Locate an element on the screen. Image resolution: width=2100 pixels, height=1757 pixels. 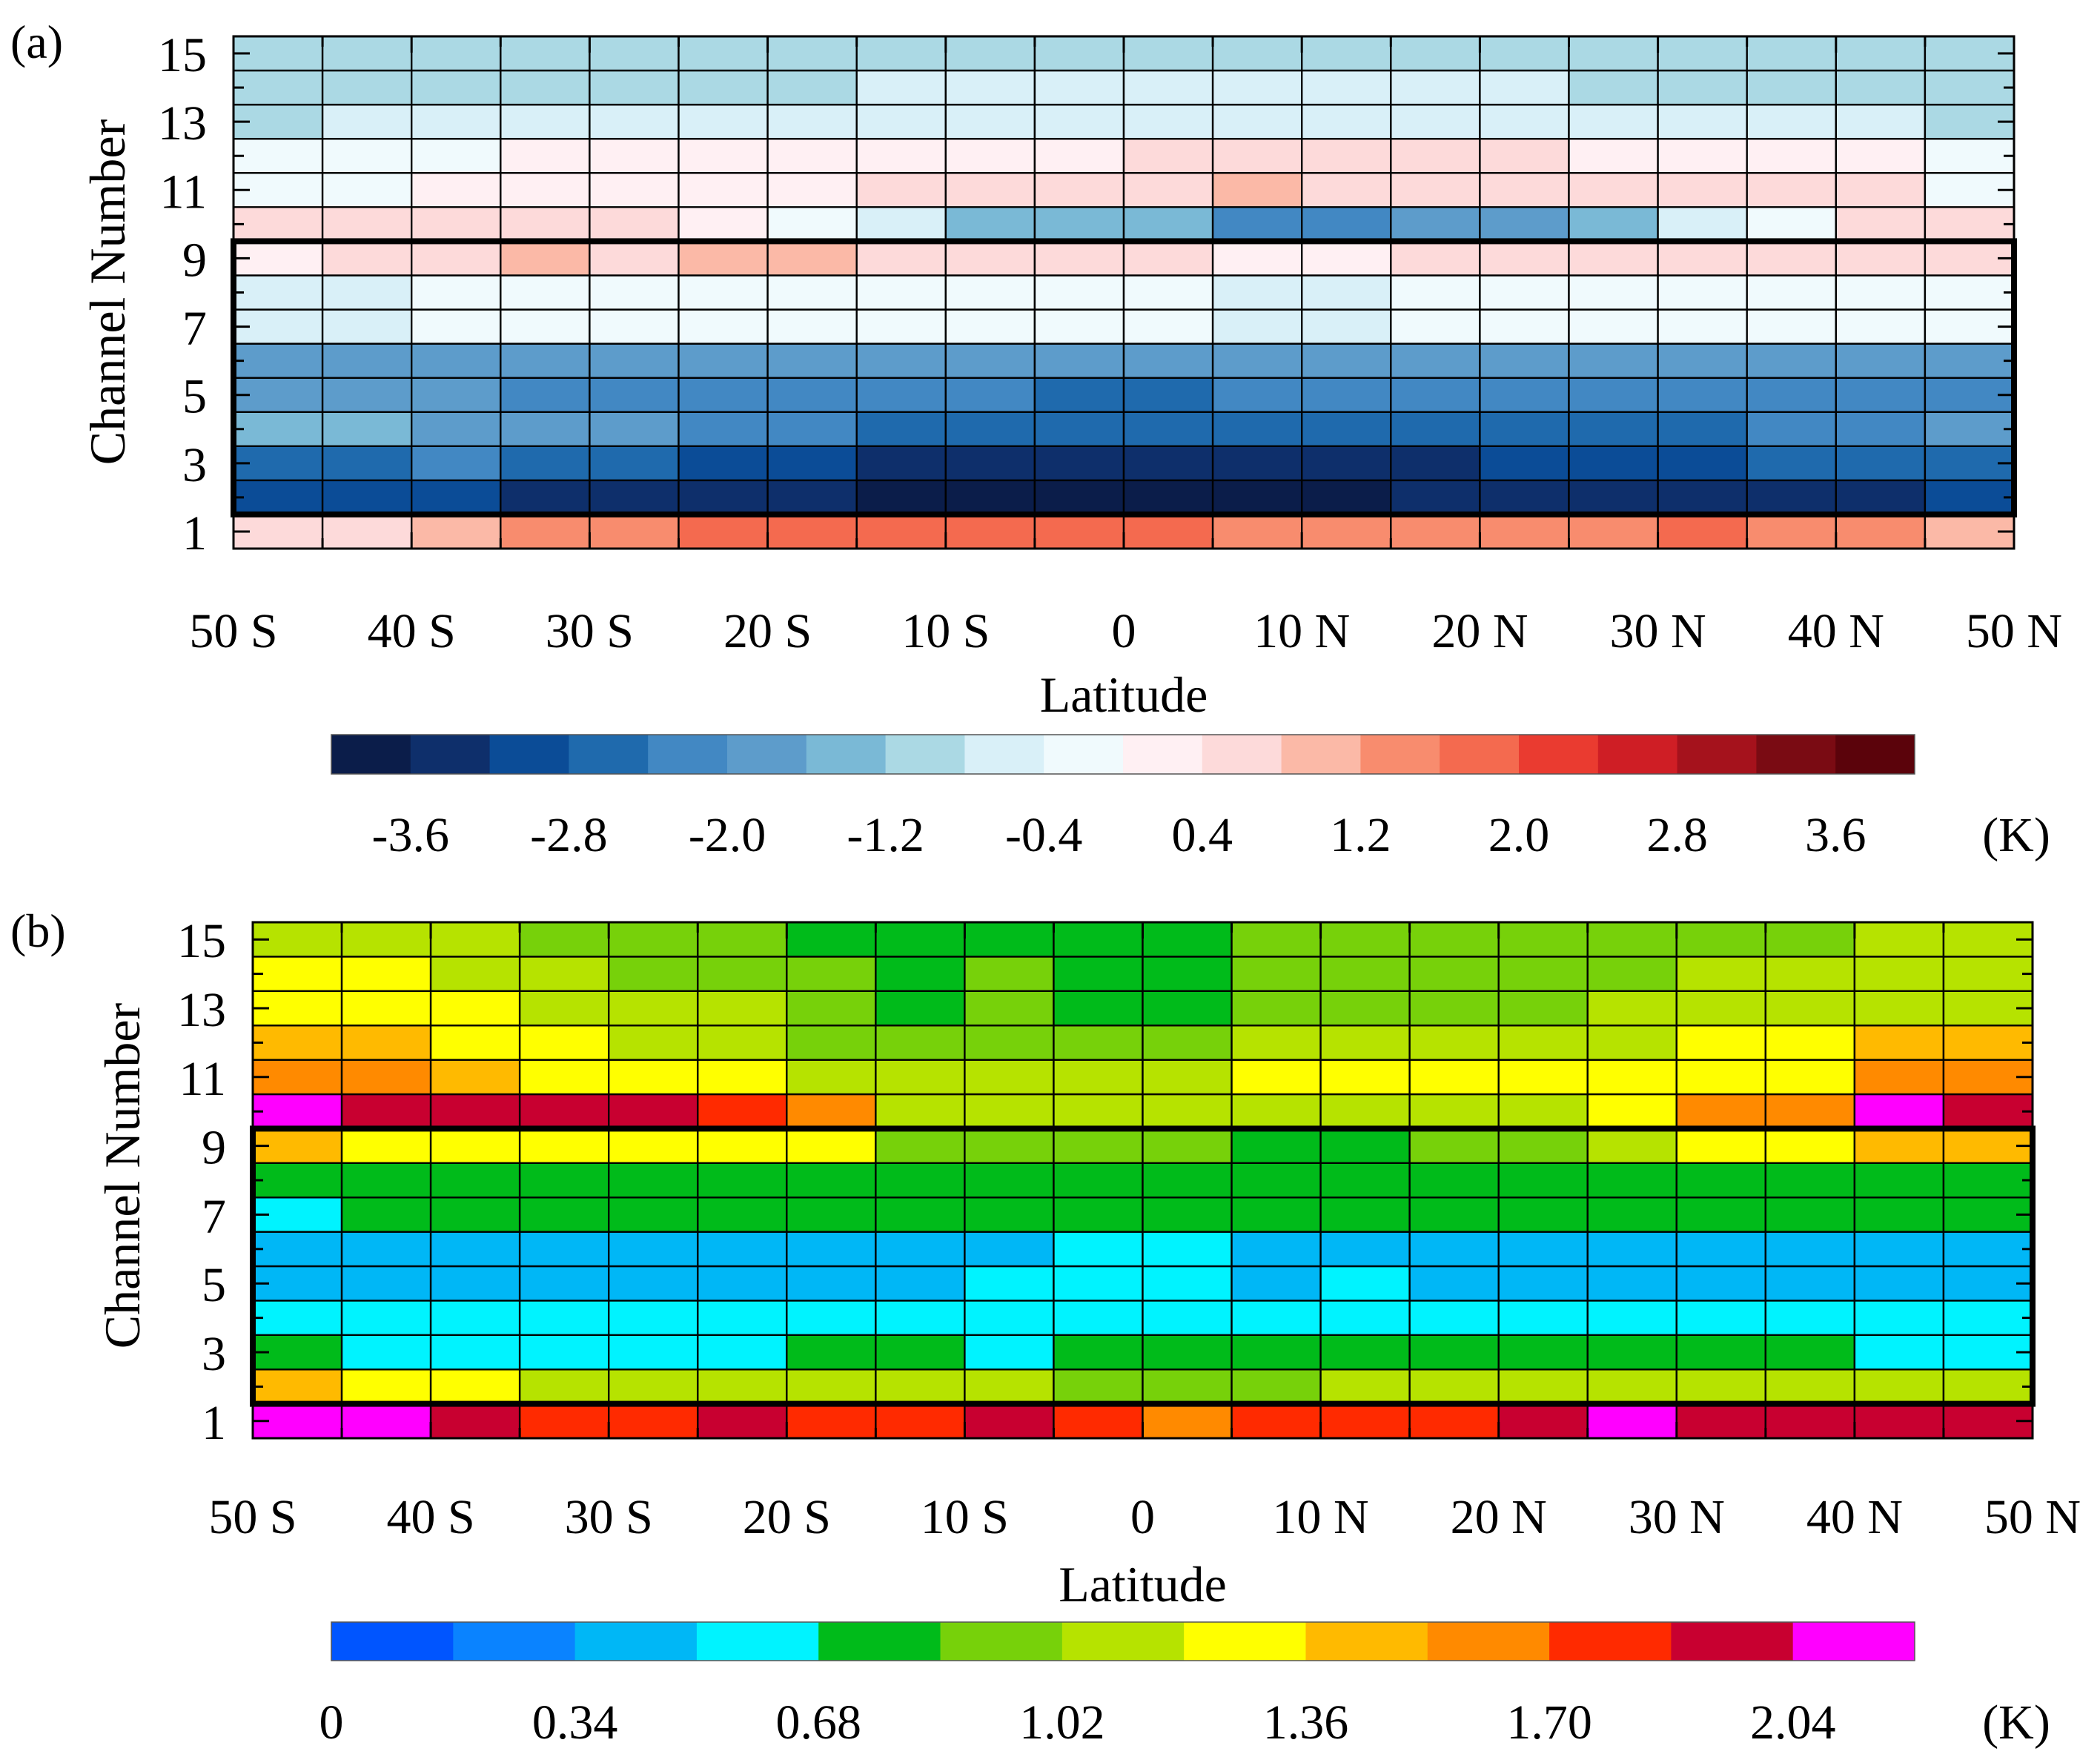
y-tick-label: 3 is located at coordinates (194, 465).